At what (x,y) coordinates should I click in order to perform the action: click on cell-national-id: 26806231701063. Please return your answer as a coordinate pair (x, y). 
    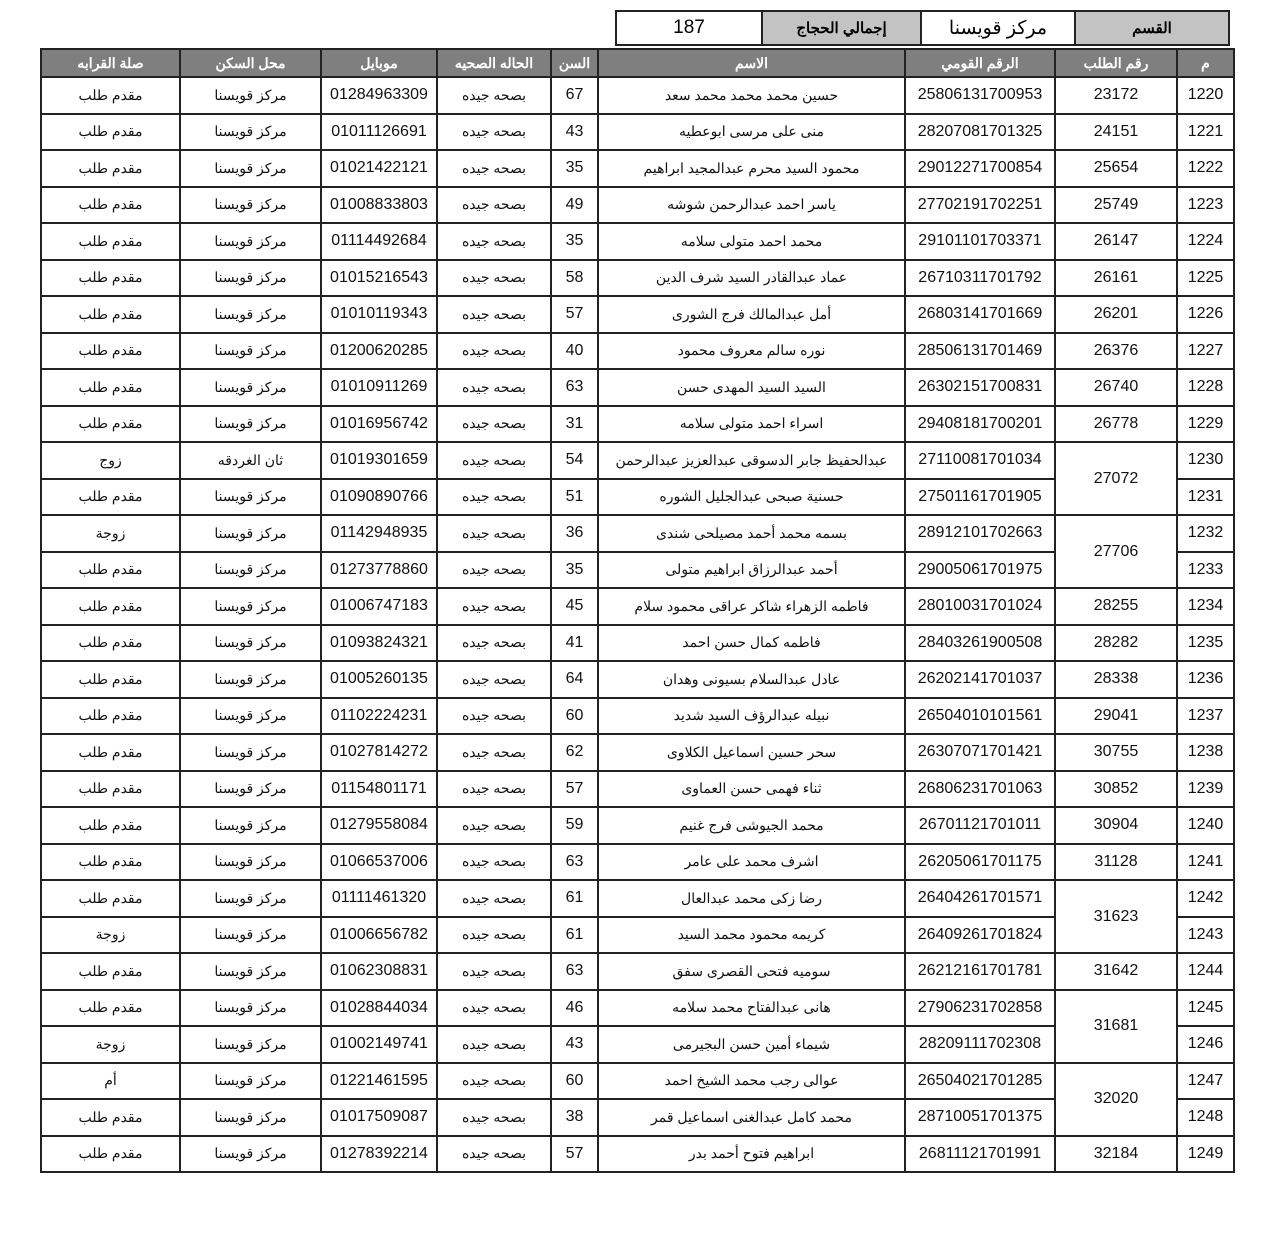
    Looking at the image, I should click on (980, 788).